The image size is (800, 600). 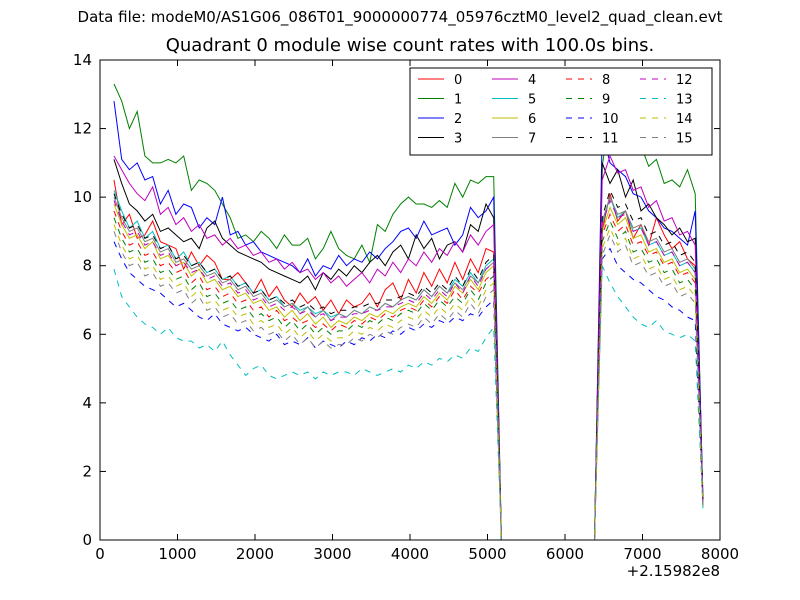 I want to click on y-tick-label: 2, so click(x=87, y=471).